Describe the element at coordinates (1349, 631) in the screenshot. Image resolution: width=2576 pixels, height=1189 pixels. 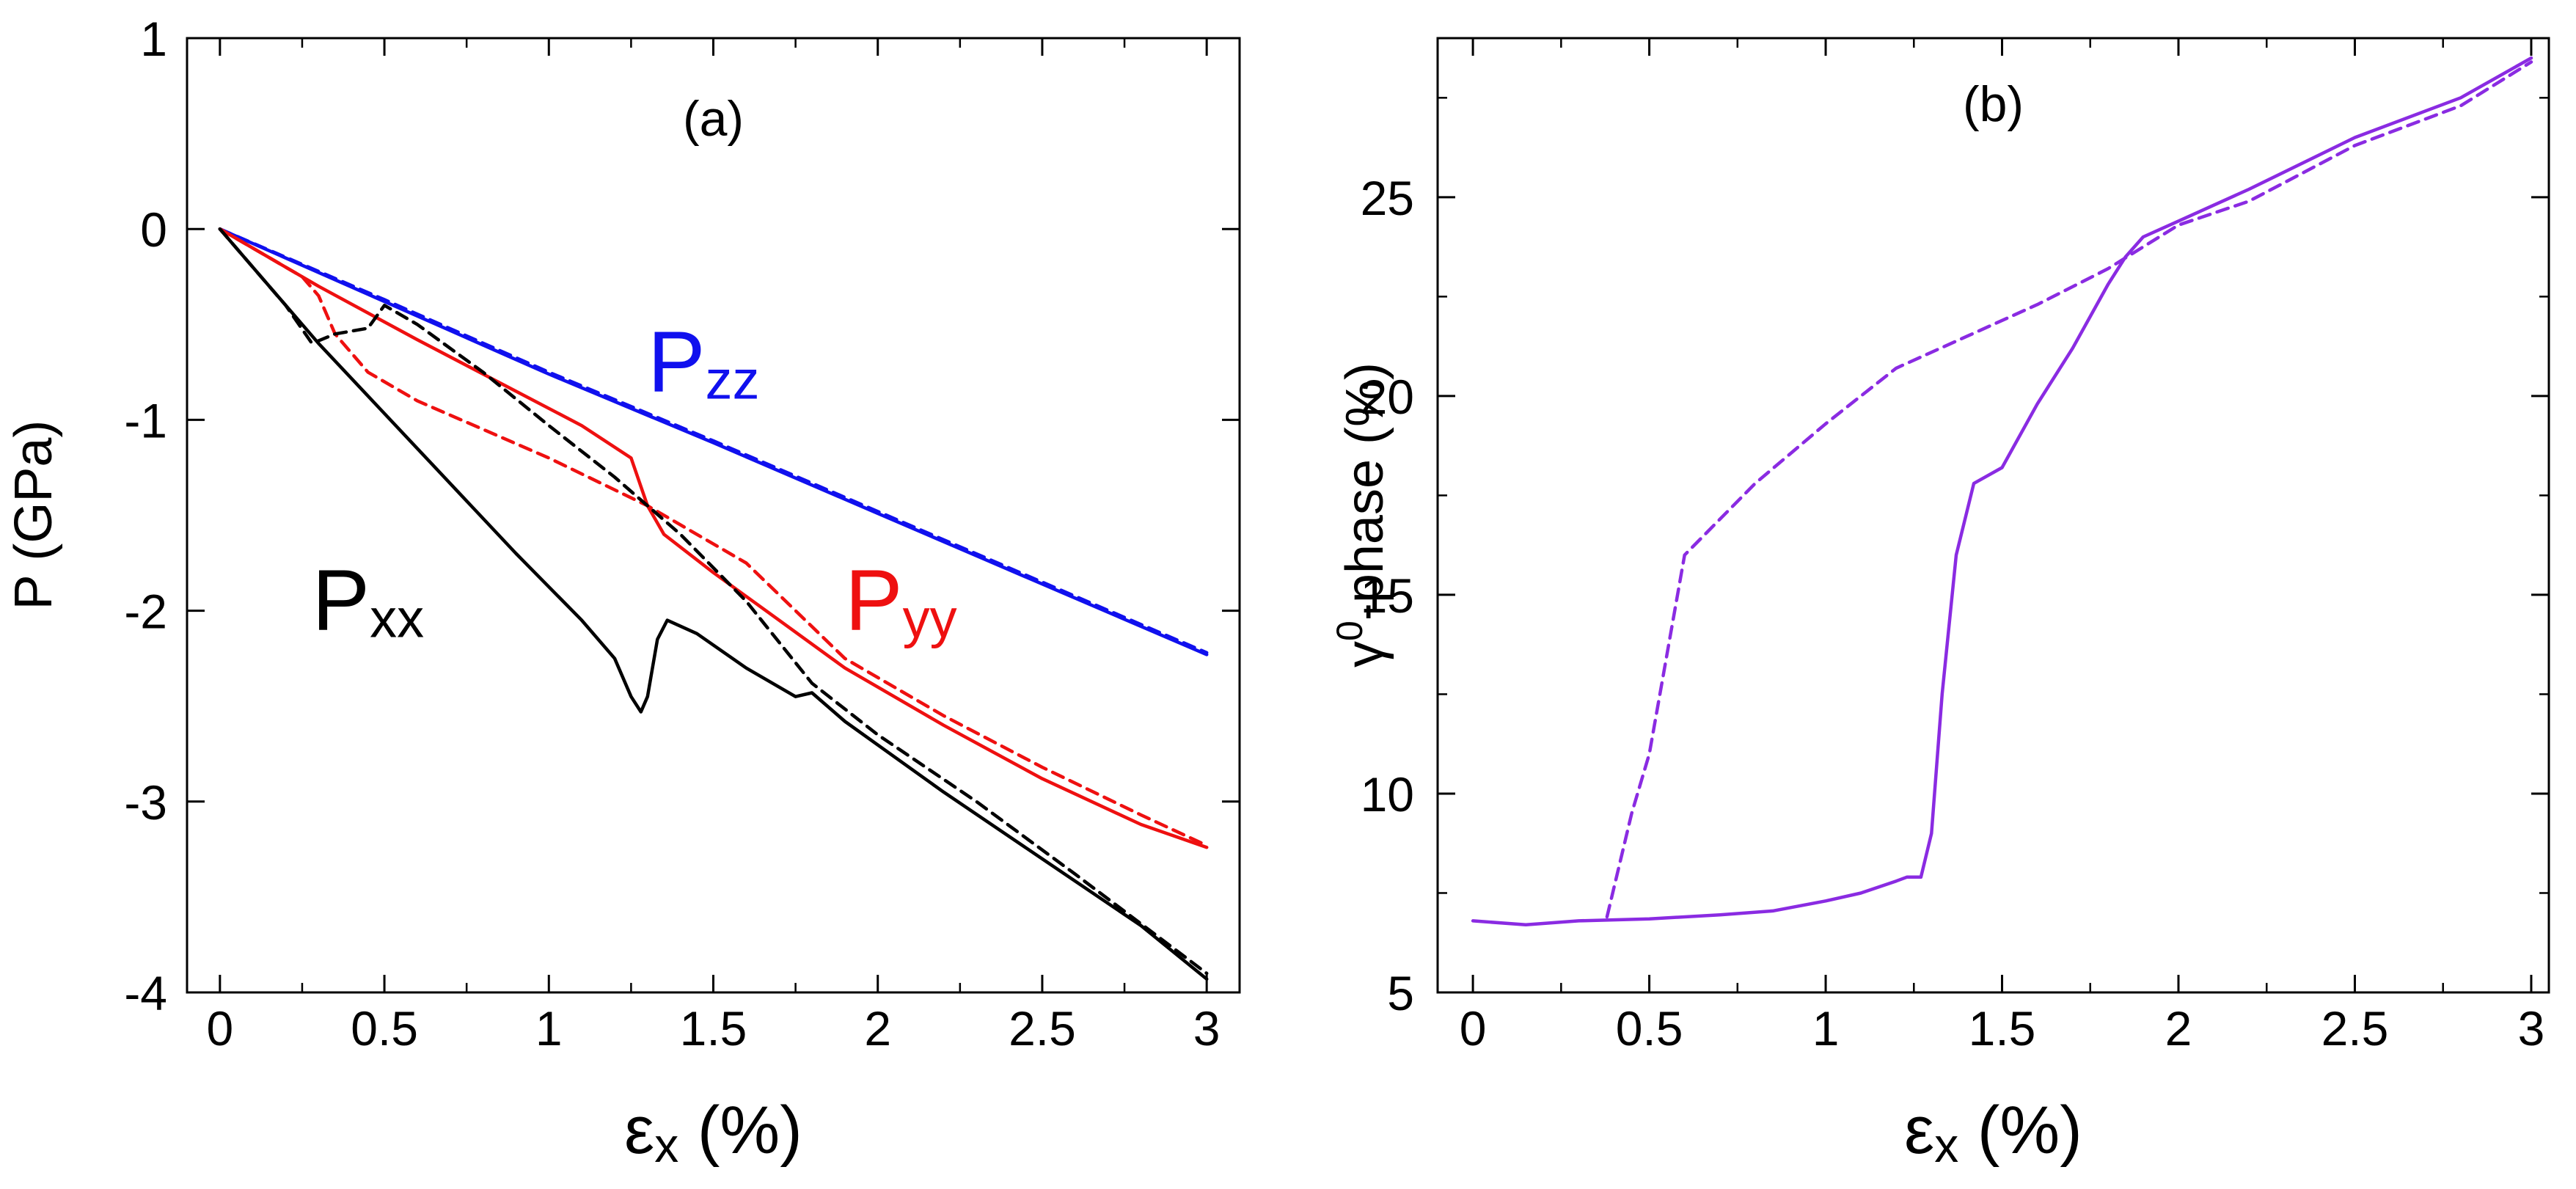
I see `y-axis-label-sup: 0` at that location.